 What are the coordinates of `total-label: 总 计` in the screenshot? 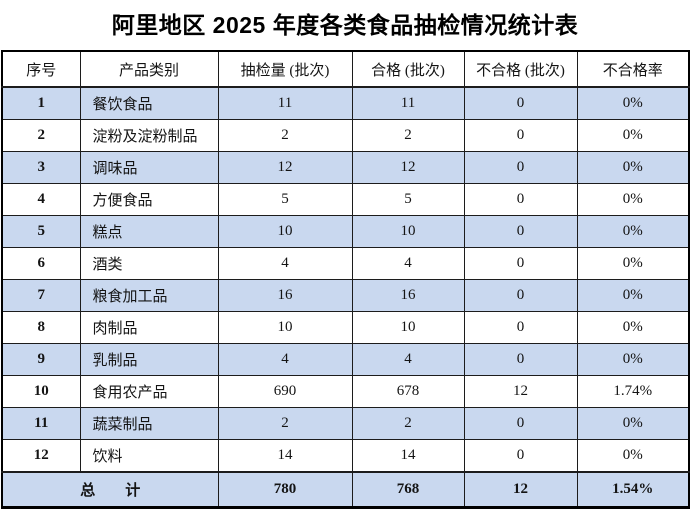 It's located at (110, 489).